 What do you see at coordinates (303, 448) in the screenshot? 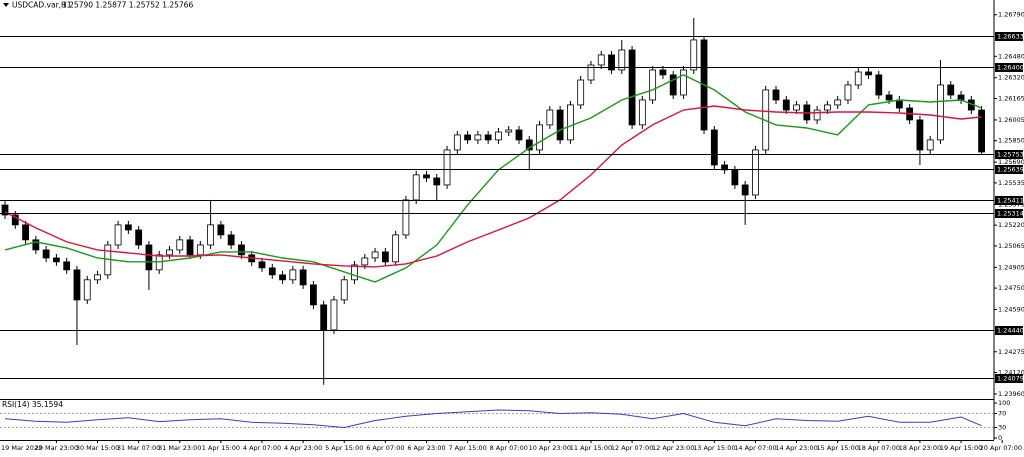
I see `x-tick-label: 4 Apr 23:00` at bounding box center [303, 448].